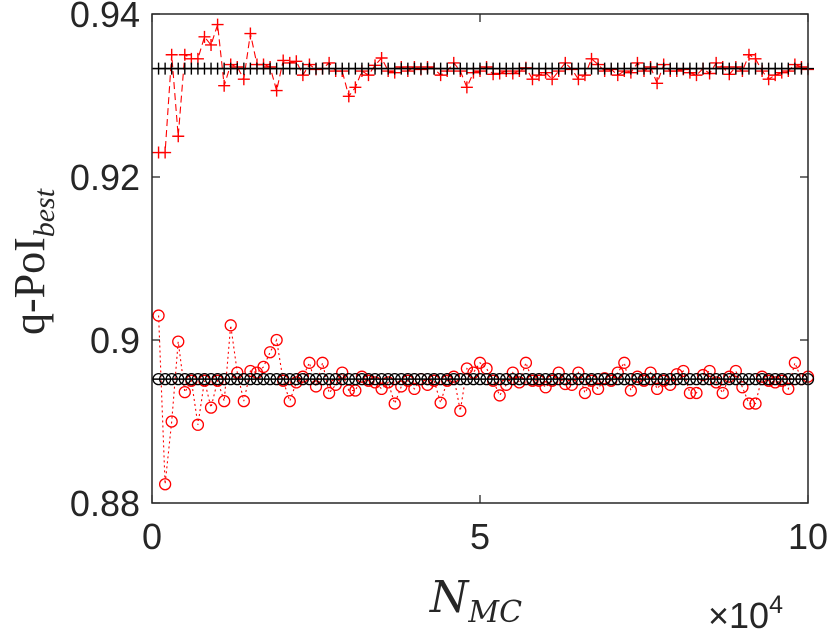 This screenshot has height=631, width=830. I want to click on y-axis-label-sub: best, so click(44, 212).